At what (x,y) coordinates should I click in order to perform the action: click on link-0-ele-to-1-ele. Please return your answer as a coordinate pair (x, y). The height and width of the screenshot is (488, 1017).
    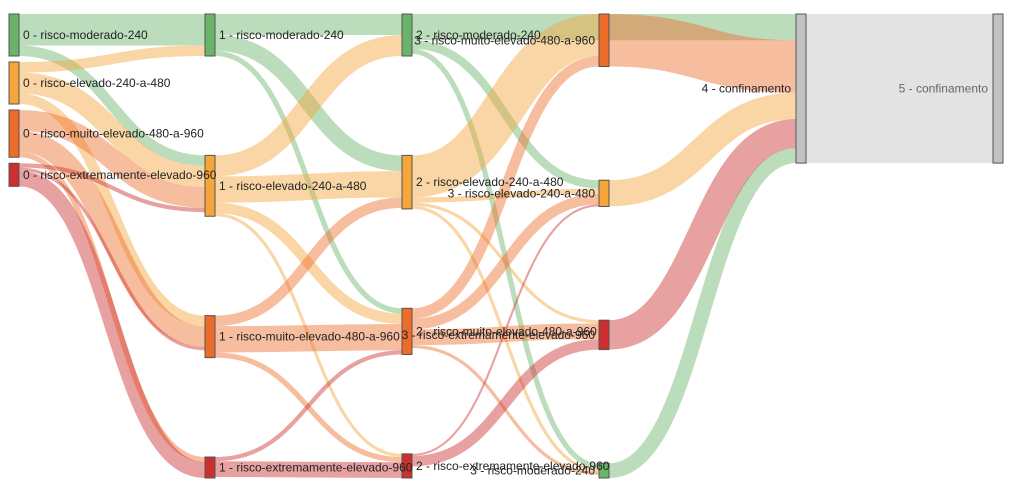
    Looking at the image, I should click on (112, 129).